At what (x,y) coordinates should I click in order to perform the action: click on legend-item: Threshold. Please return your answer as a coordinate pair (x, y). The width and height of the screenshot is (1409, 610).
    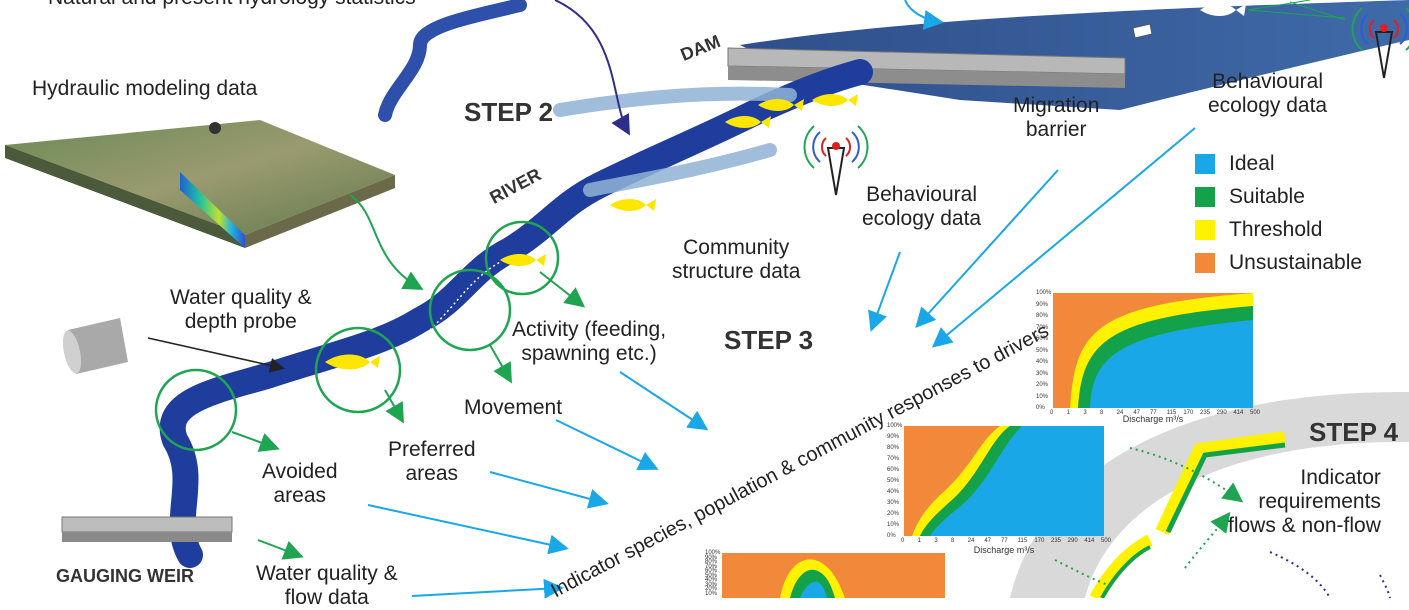
    Looking at the image, I should click on (1278, 229).